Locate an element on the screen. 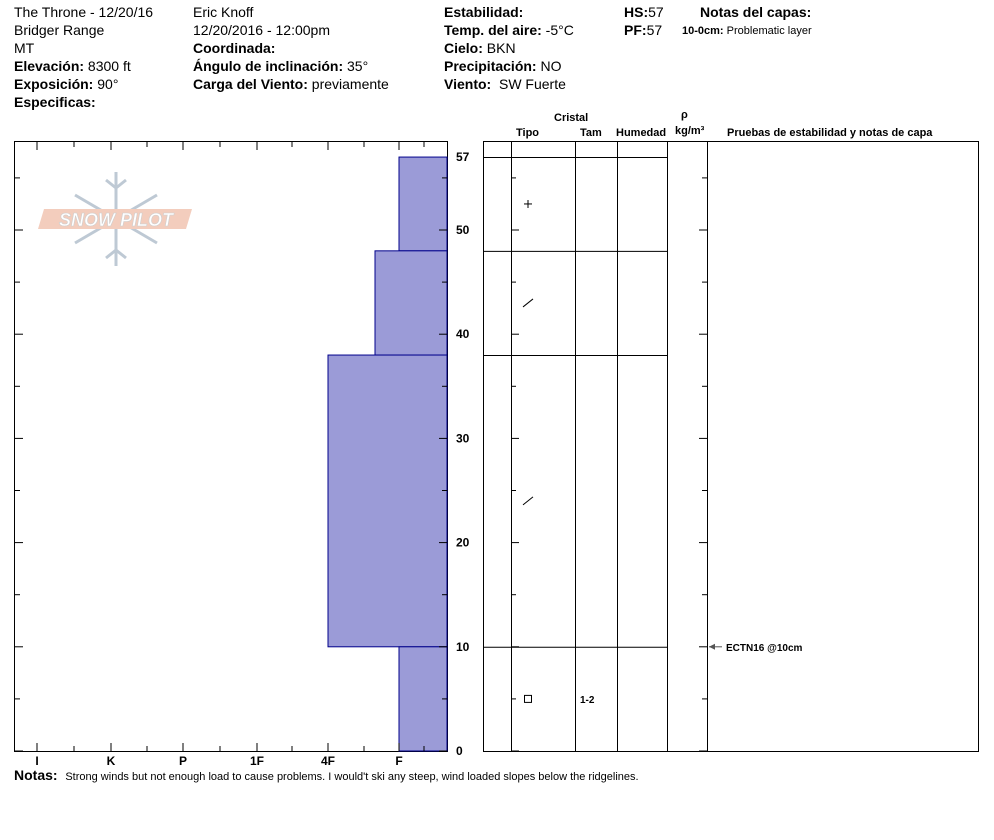 Image resolution: width=994 pixels, height=840 pixels. hardness-label-I: I is located at coordinates (36, 761).